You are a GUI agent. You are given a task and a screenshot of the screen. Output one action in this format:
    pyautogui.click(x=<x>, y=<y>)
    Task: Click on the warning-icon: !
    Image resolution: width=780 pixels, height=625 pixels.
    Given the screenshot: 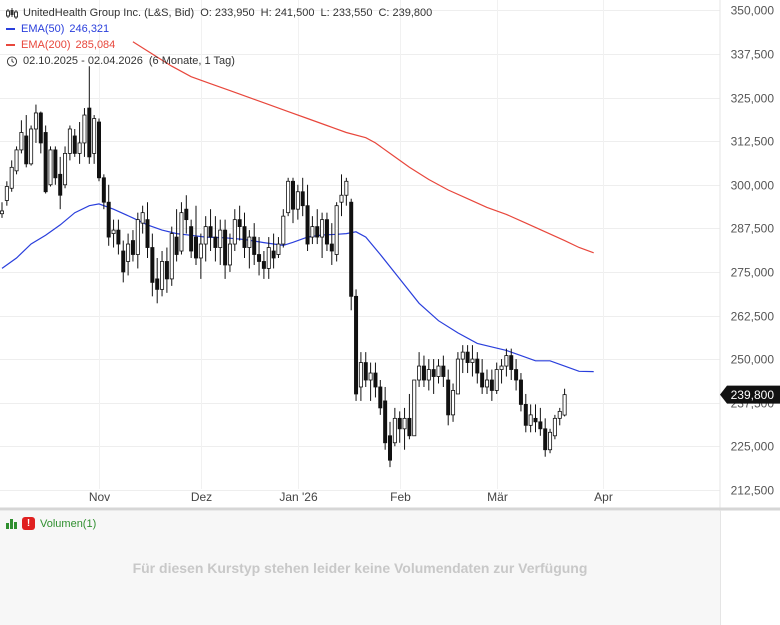 What is the action you would take?
    pyautogui.click(x=28, y=523)
    